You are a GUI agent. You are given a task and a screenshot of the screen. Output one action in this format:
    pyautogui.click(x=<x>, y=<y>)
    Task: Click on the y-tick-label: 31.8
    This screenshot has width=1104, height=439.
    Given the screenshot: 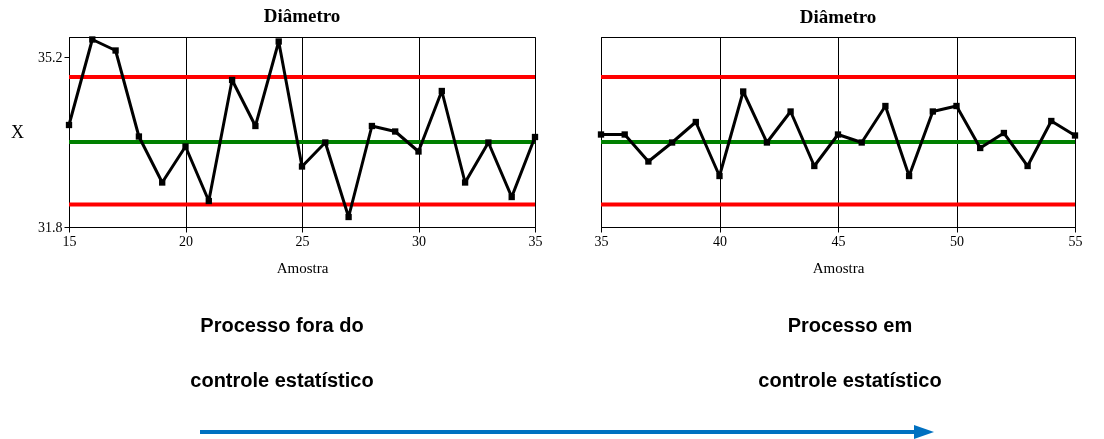 What is the action you would take?
    pyautogui.click(x=50, y=227)
    